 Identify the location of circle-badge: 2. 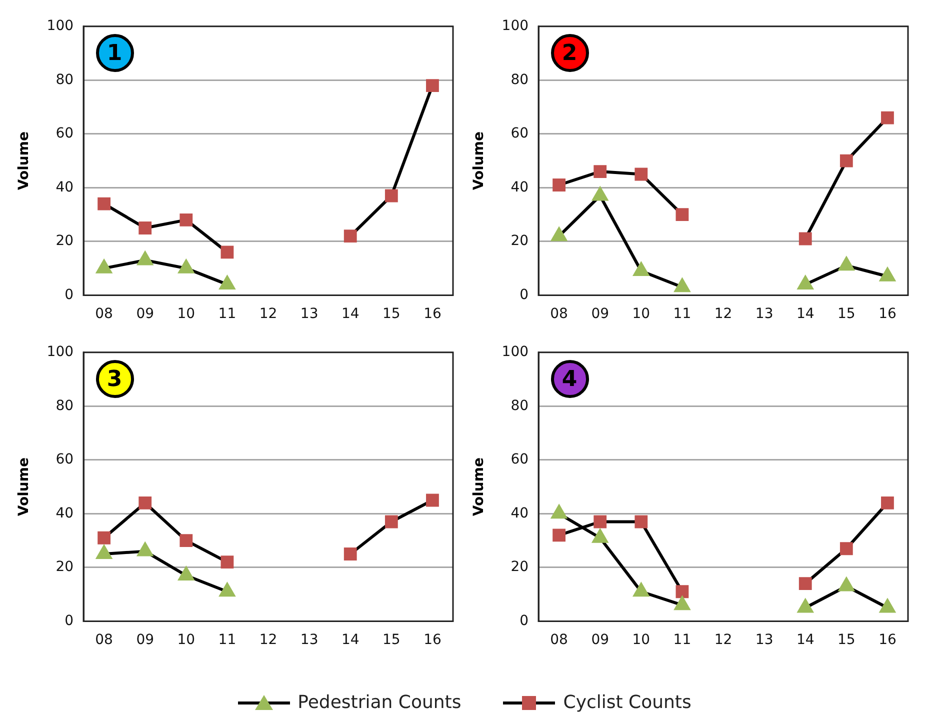
(569, 53).